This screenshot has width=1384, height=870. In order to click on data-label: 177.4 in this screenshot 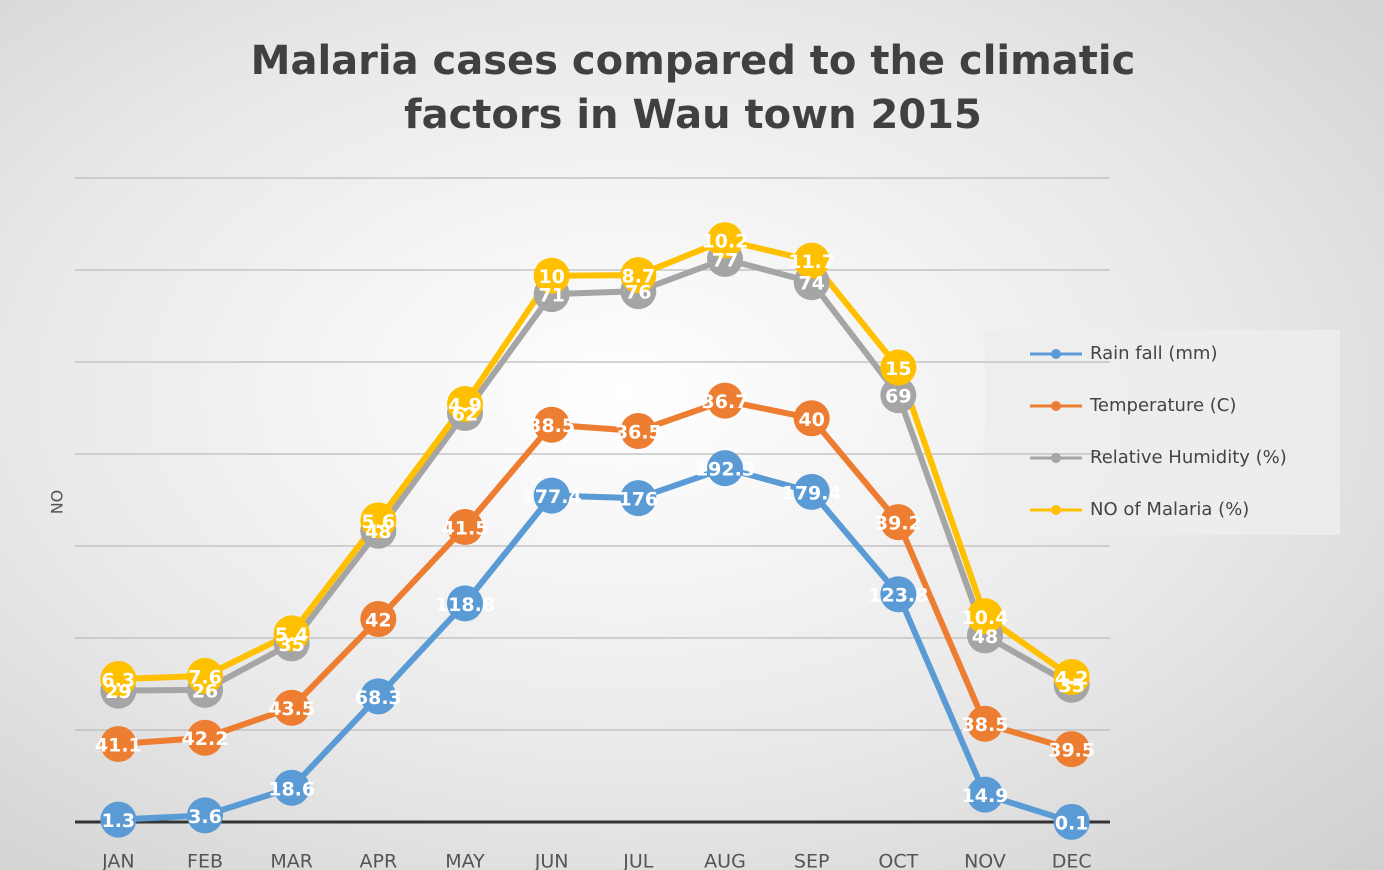, I will do `click(552, 497)`.